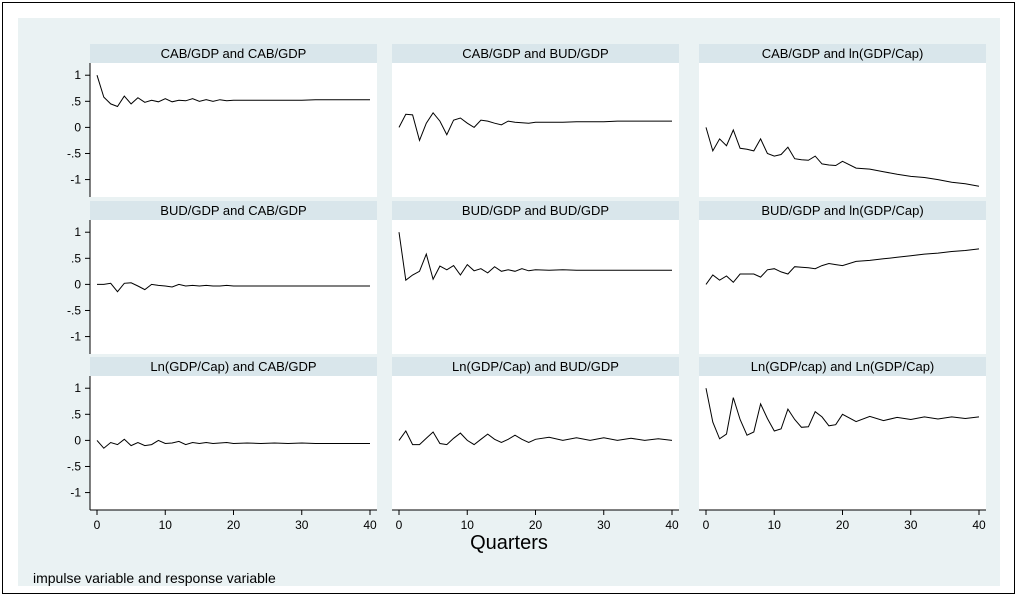 The image size is (1018, 597). I want to click on irf-panel: Ln(GDP/cap) and Ln(GDP/Cap) 0 10 20 30 40, so click(842, 444).